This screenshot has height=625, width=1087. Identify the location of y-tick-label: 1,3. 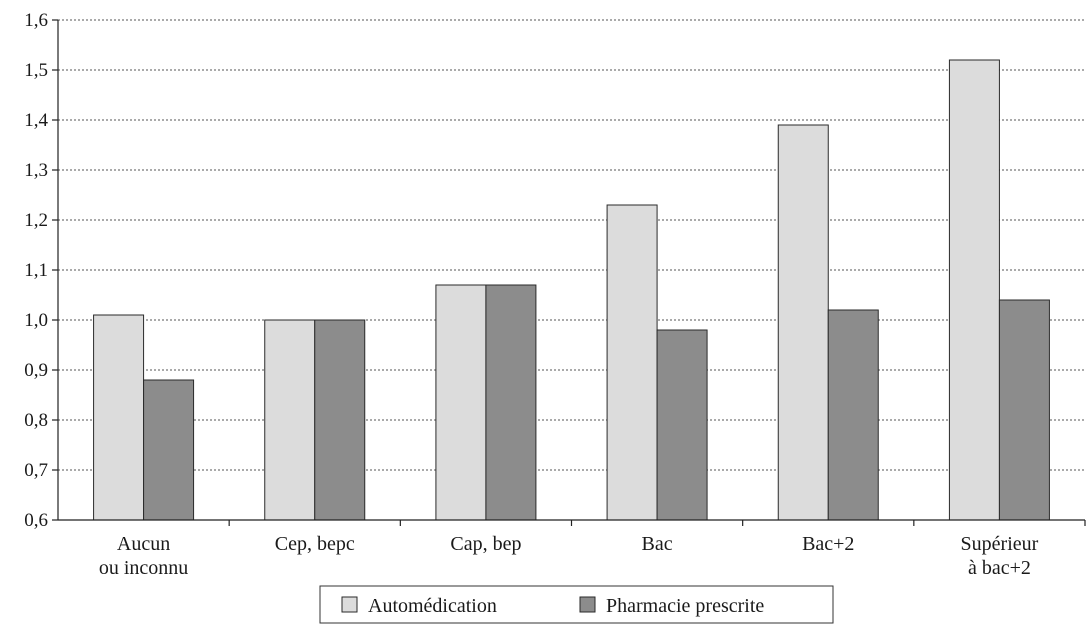
(36, 170).